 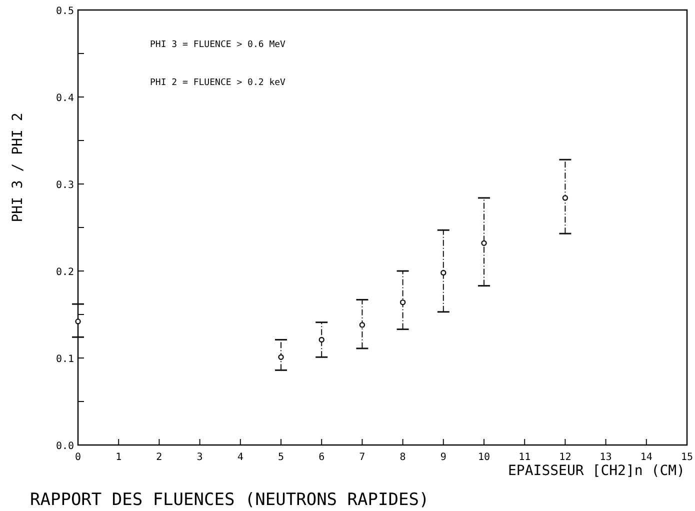 What do you see at coordinates (65, 185) in the screenshot?
I see `y-tick-label: 0.3` at bounding box center [65, 185].